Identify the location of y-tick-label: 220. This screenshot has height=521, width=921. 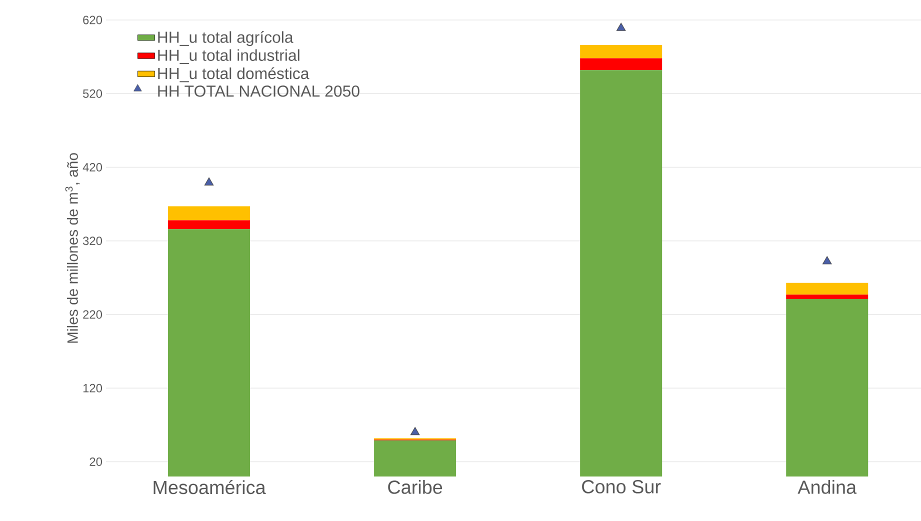
(92, 314).